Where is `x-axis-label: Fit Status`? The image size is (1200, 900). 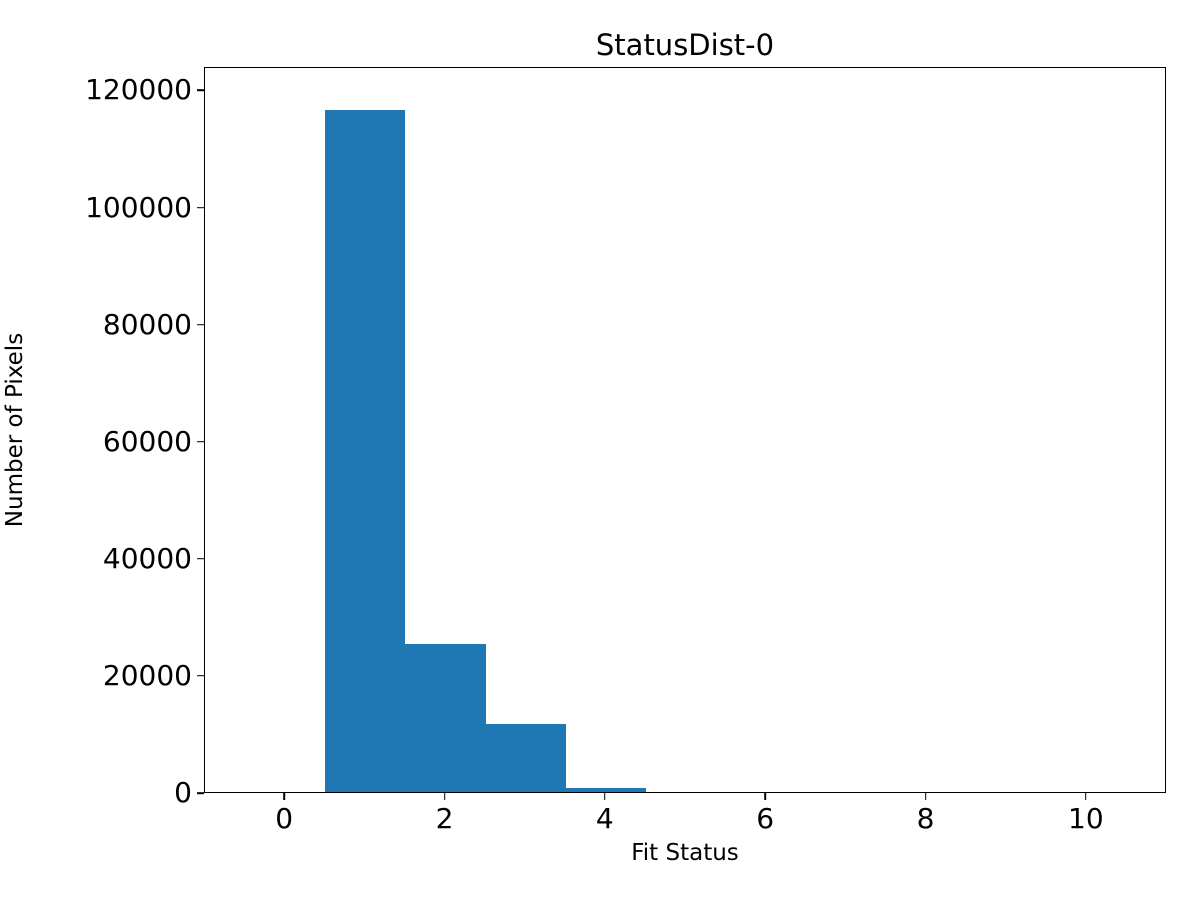
x-axis-label: Fit Status is located at coordinates (685, 853).